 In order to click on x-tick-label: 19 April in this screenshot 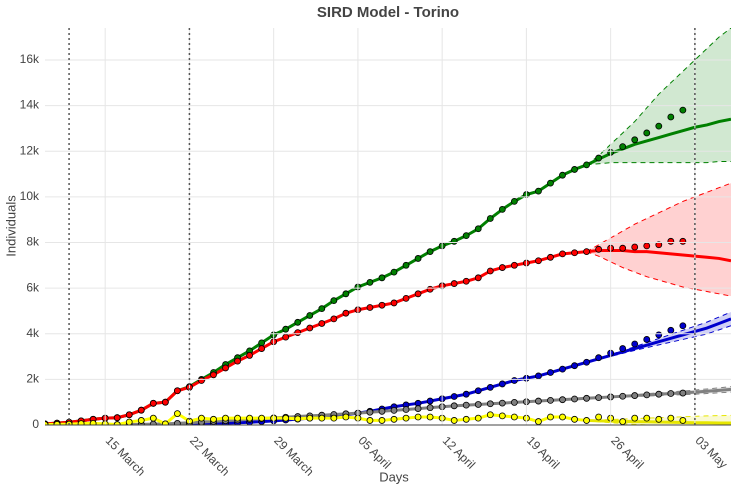, I will do `click(543, 452)`.